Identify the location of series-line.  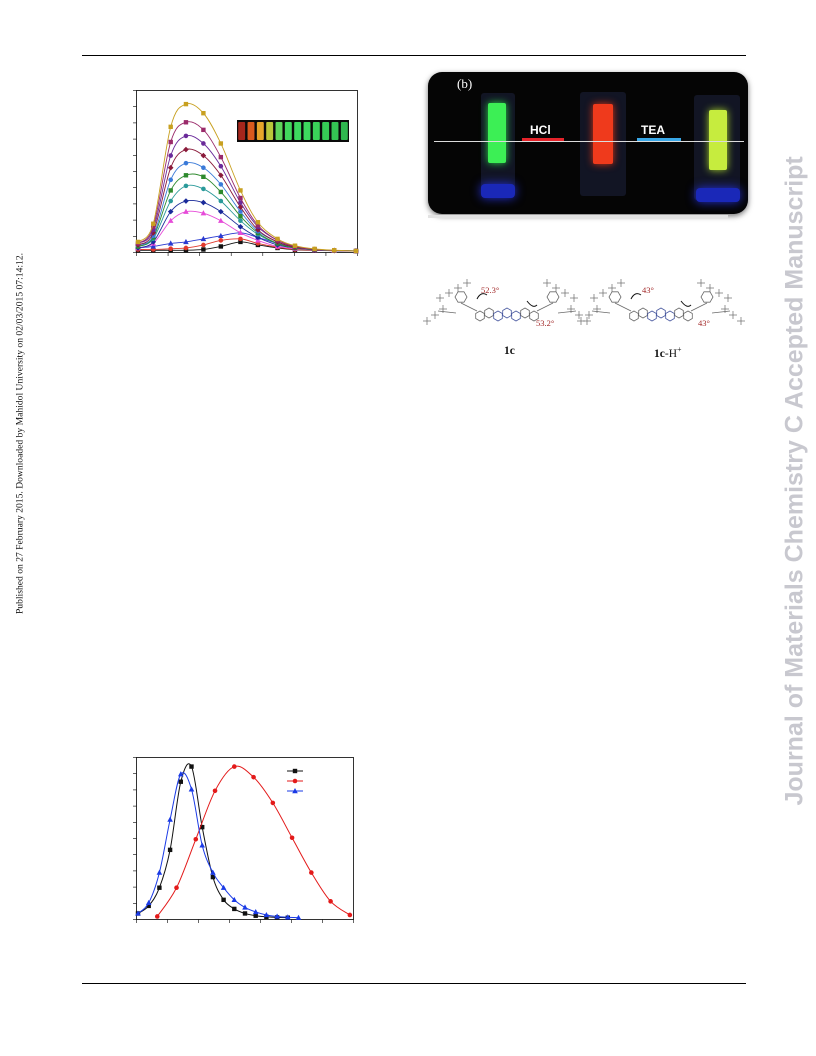
(247, 207).